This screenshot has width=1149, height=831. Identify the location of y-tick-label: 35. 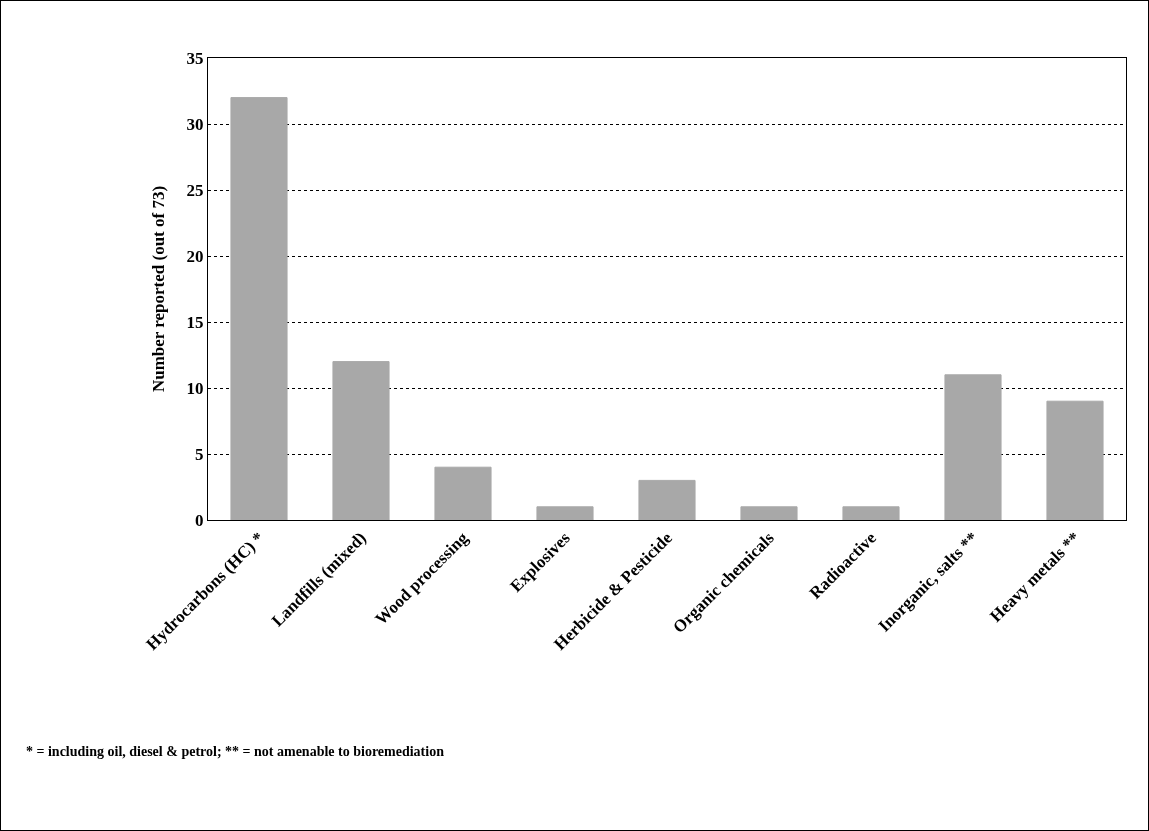
(195, 58).